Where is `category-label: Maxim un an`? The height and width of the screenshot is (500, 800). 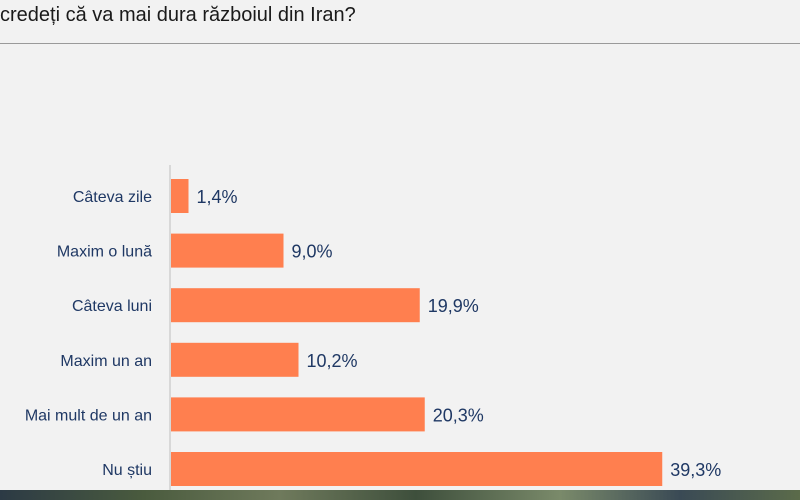
category-label: Maxim un an is located at coordinates (106, 361).